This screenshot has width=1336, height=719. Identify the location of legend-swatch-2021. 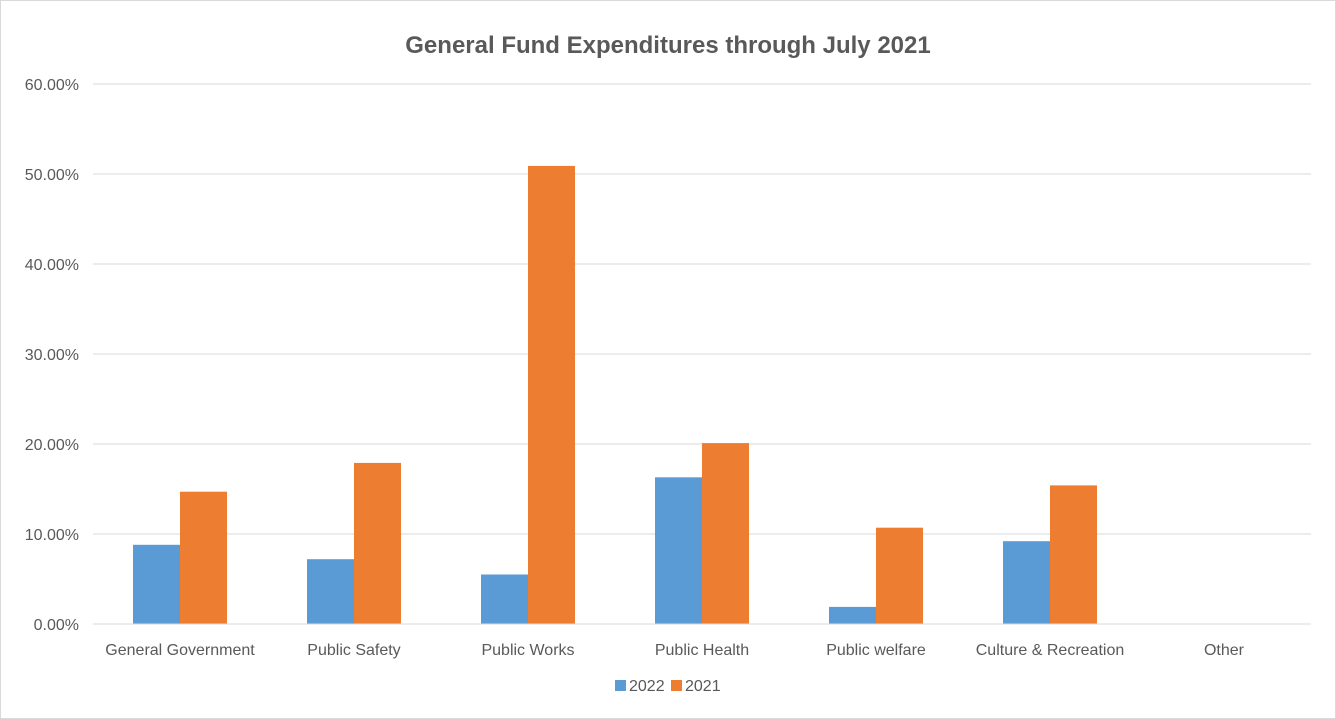
(676, 685).